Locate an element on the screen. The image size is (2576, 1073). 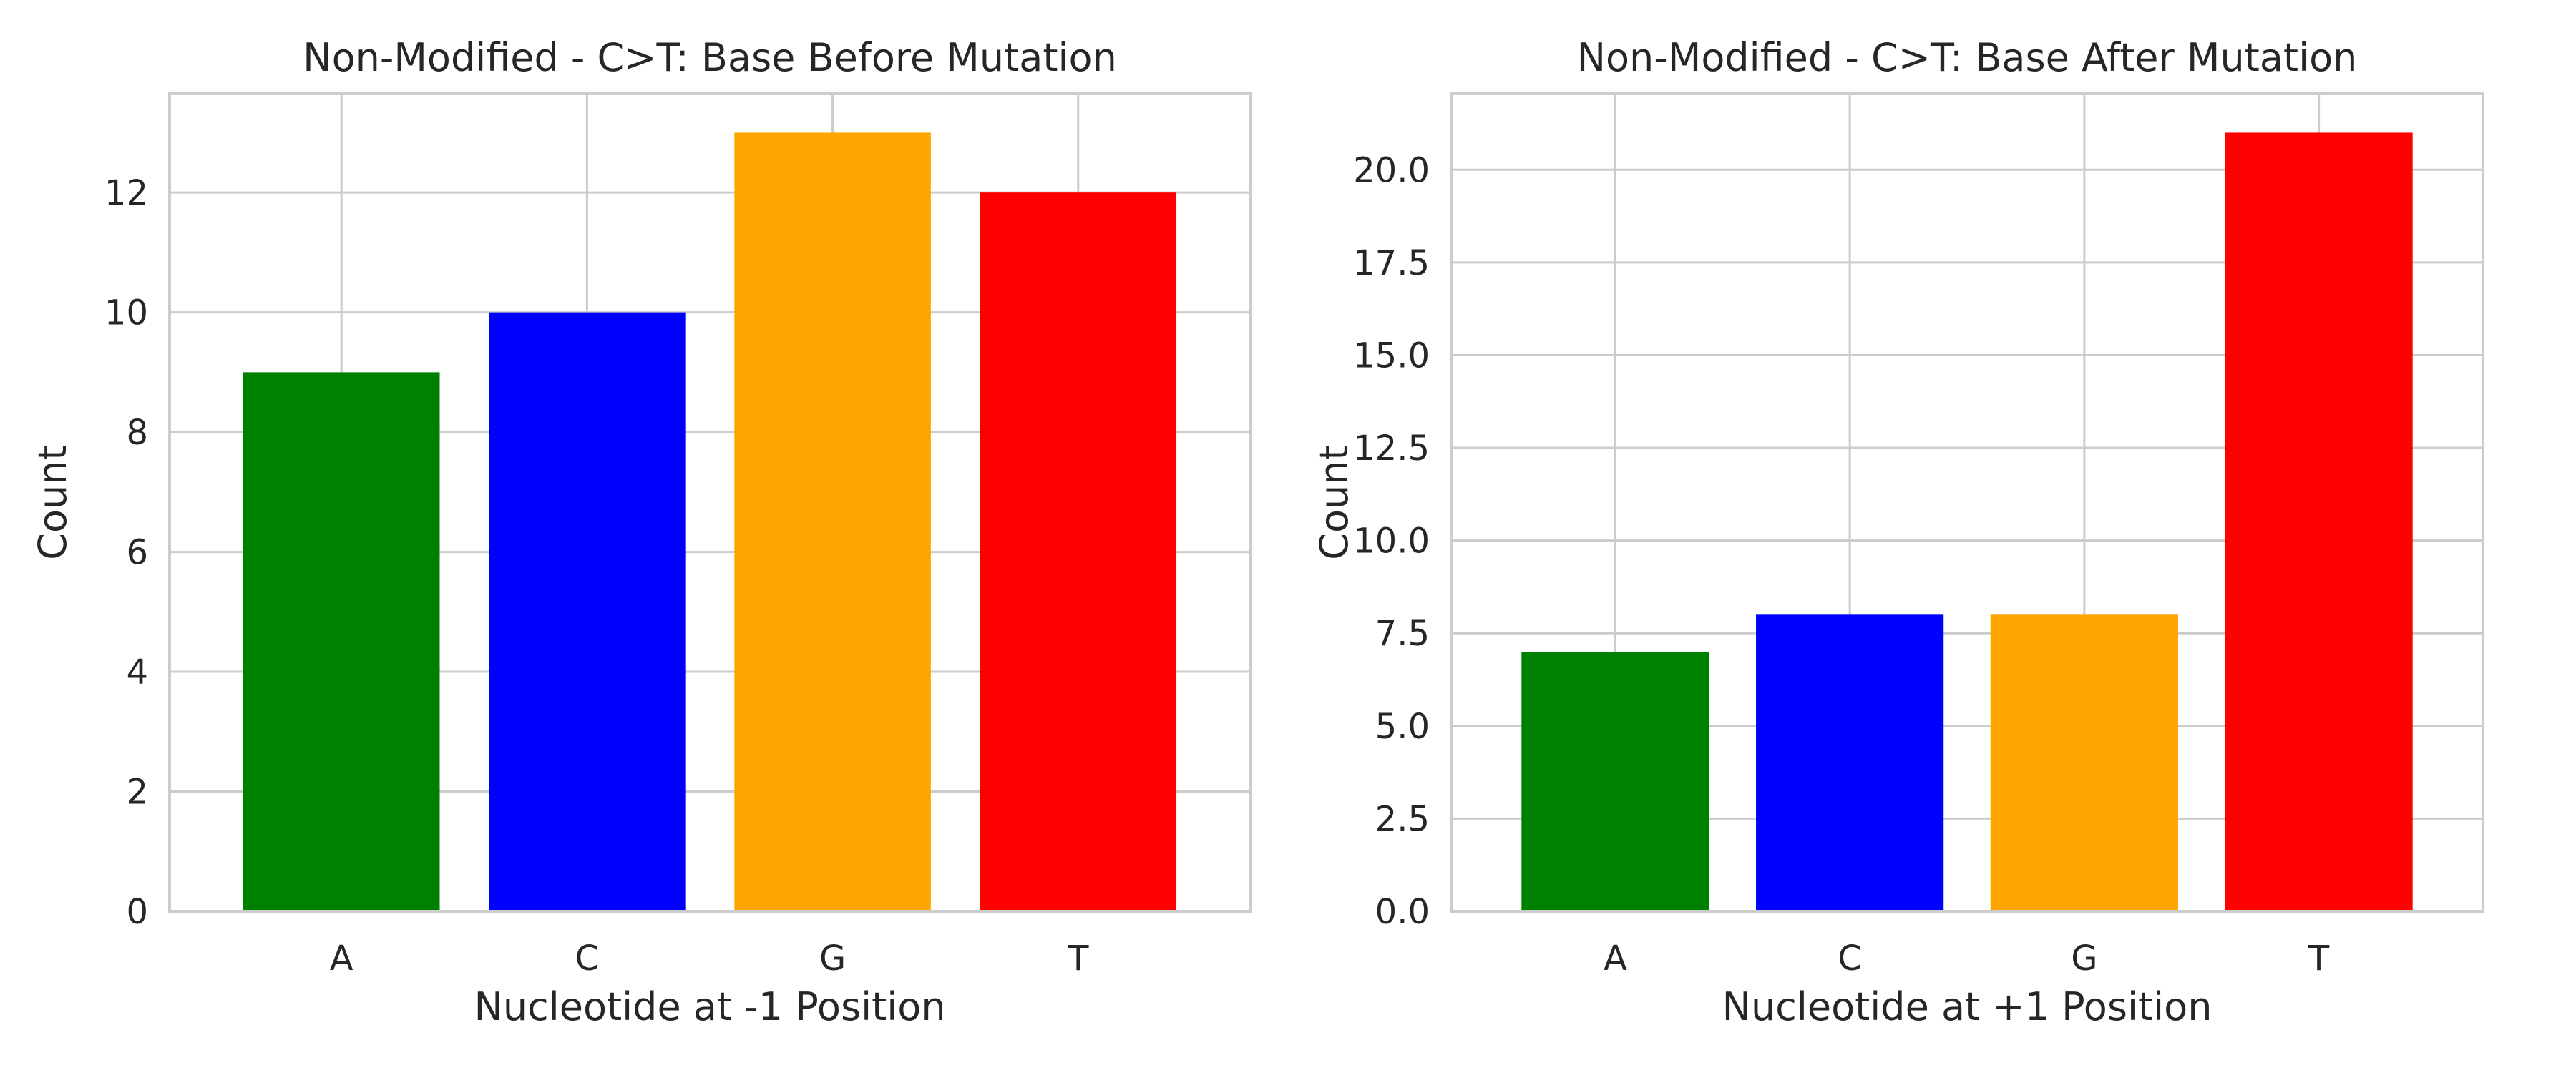
y-tick-label: 12 is located at coordinates (126, 193).